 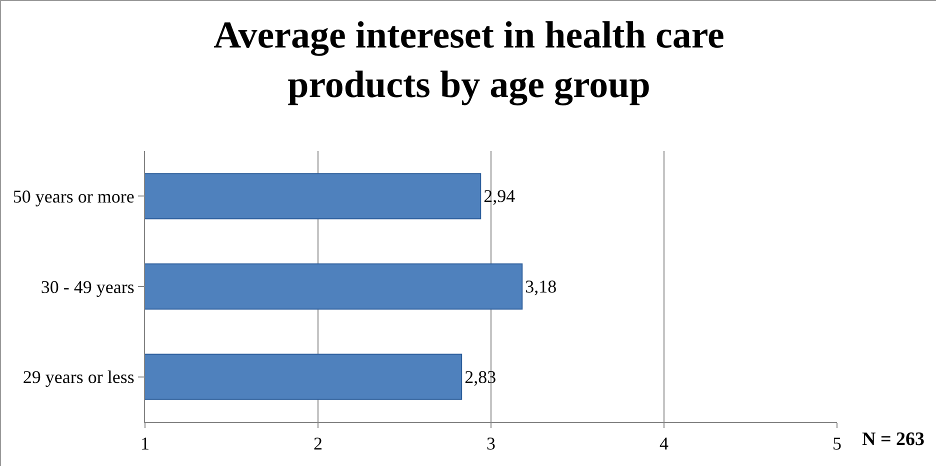 I want to click on data-label: 2,94, so click(x=500, y=196).